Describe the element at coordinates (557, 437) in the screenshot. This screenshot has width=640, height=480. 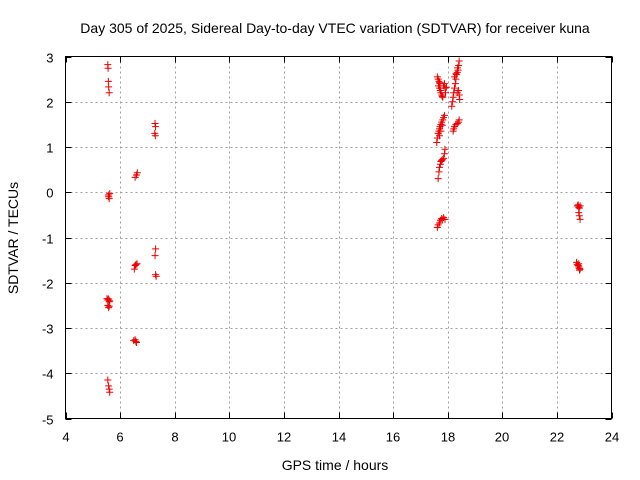
I see `x-tick-label: 22` at that location.